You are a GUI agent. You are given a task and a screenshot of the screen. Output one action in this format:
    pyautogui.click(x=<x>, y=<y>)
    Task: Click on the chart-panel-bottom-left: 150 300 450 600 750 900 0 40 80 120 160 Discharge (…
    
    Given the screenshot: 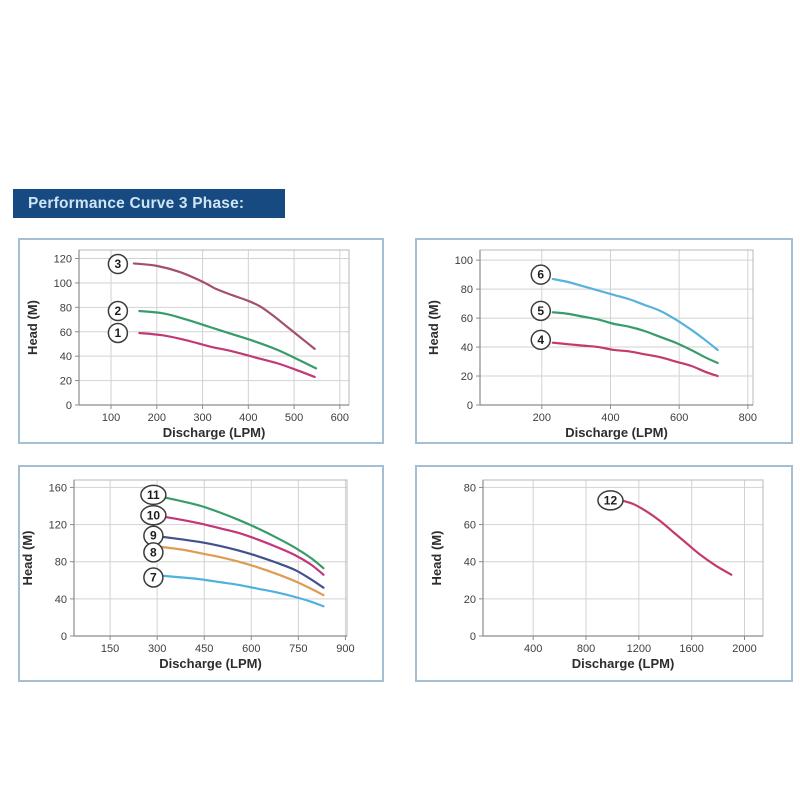 What is the action you would take?
    pyautogui.click(x=201, y=573)
    